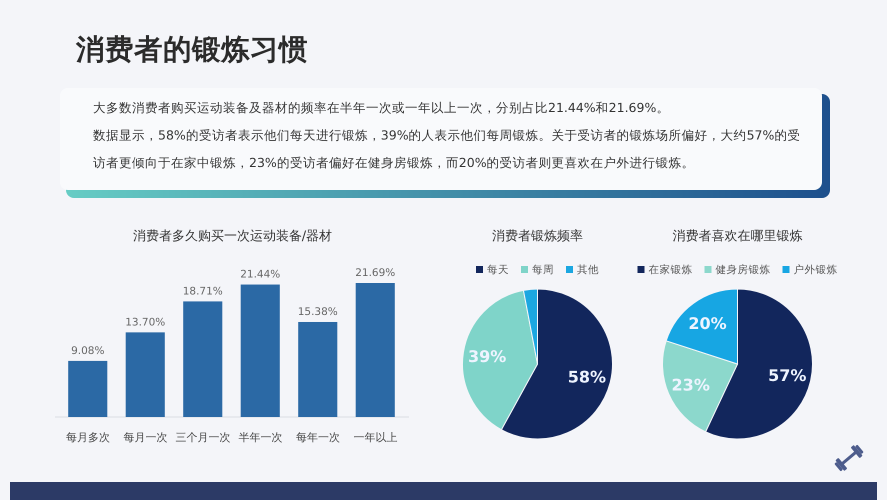 The height and width of the screenshot is (500, 887). What do you see at coordinates (375, 437) in the screenshot?
I see `x-tick-label: 一年以上` at bounding box center [375, 437].